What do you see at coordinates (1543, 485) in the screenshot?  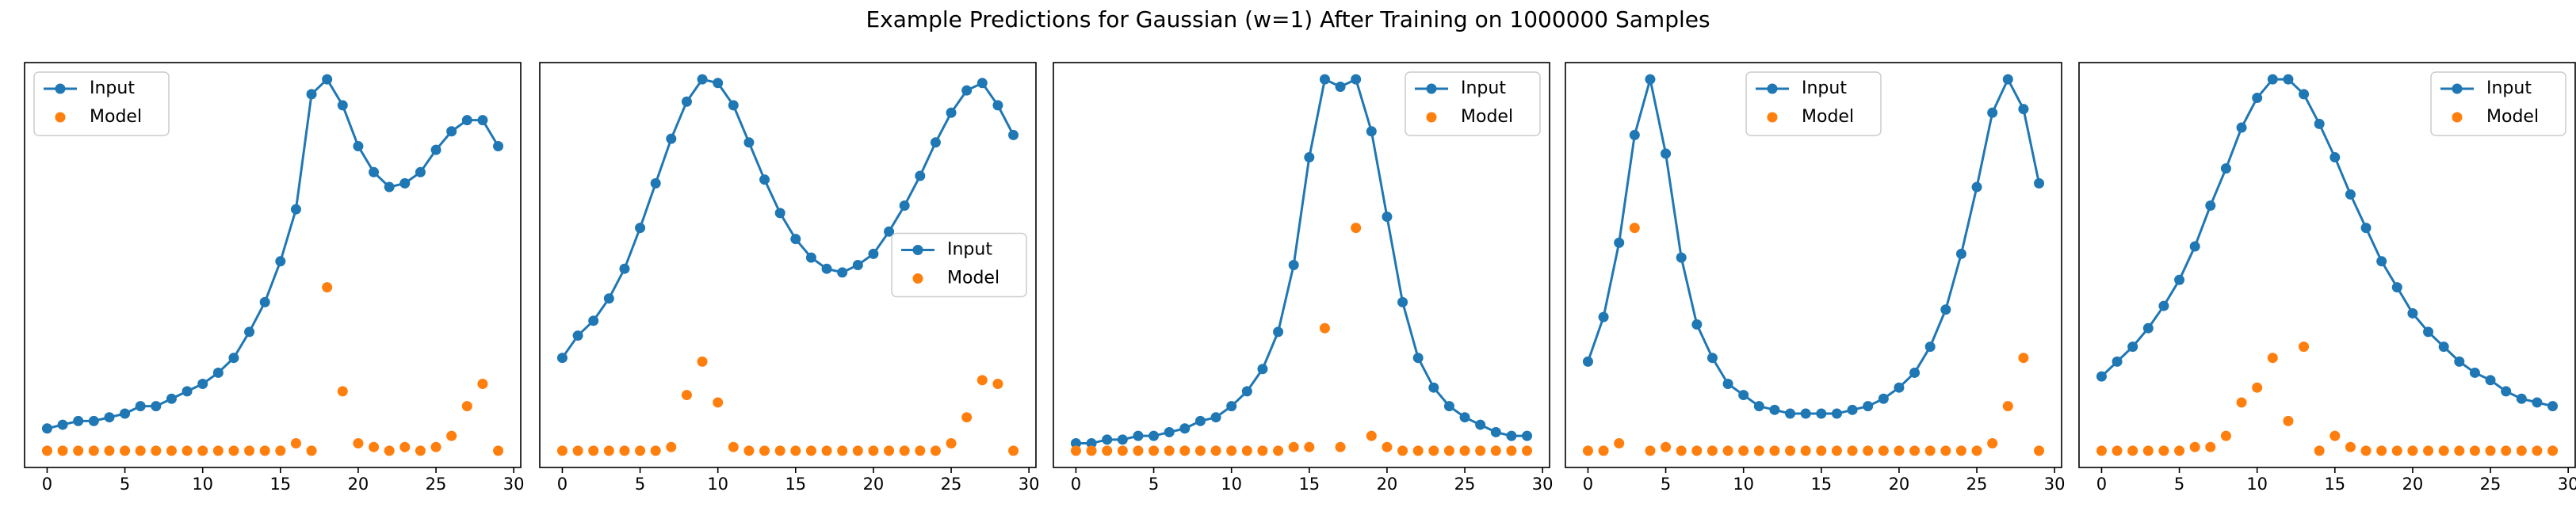 I see `x-tick-label: 30` at bounding box center [1543, 485].